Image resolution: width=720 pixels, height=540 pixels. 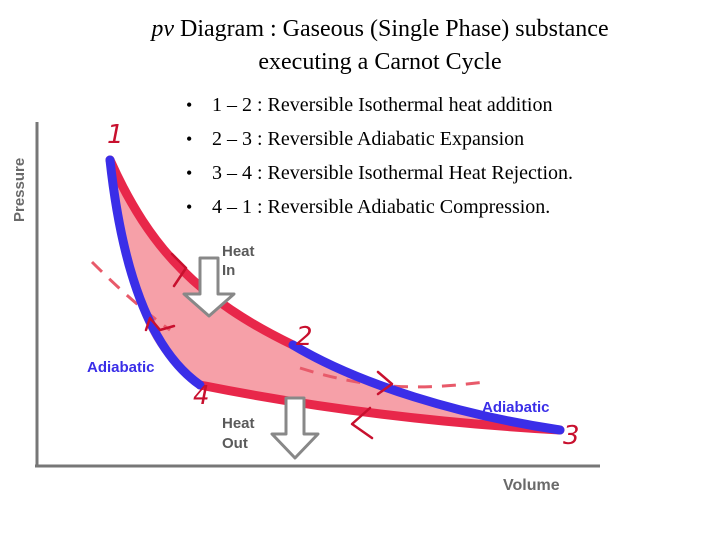 What do you see at coordinates (385, 383) in the screenshot?
I see `direction-arrow-2-3-icon` at bounding box center [385, 383].